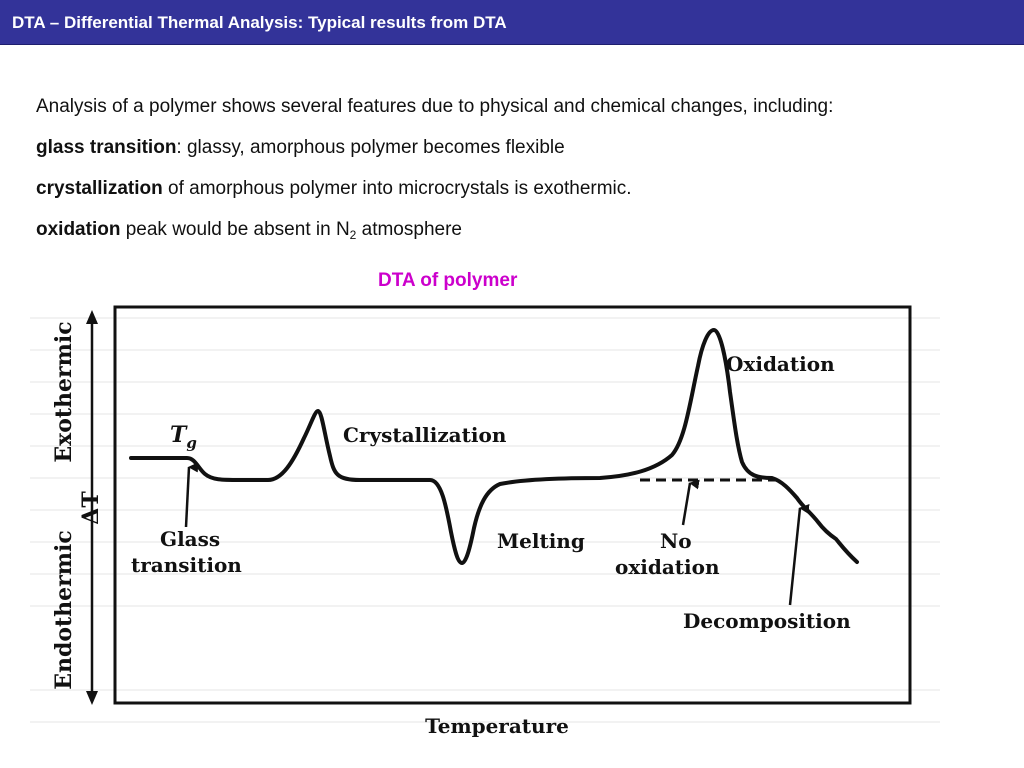 The width and height of the screenshot is (1024, 768). What do you see at coordinates (183, 437) in the screenshot?
I see `tg-label: Tg` at bounding box center [183, 437].